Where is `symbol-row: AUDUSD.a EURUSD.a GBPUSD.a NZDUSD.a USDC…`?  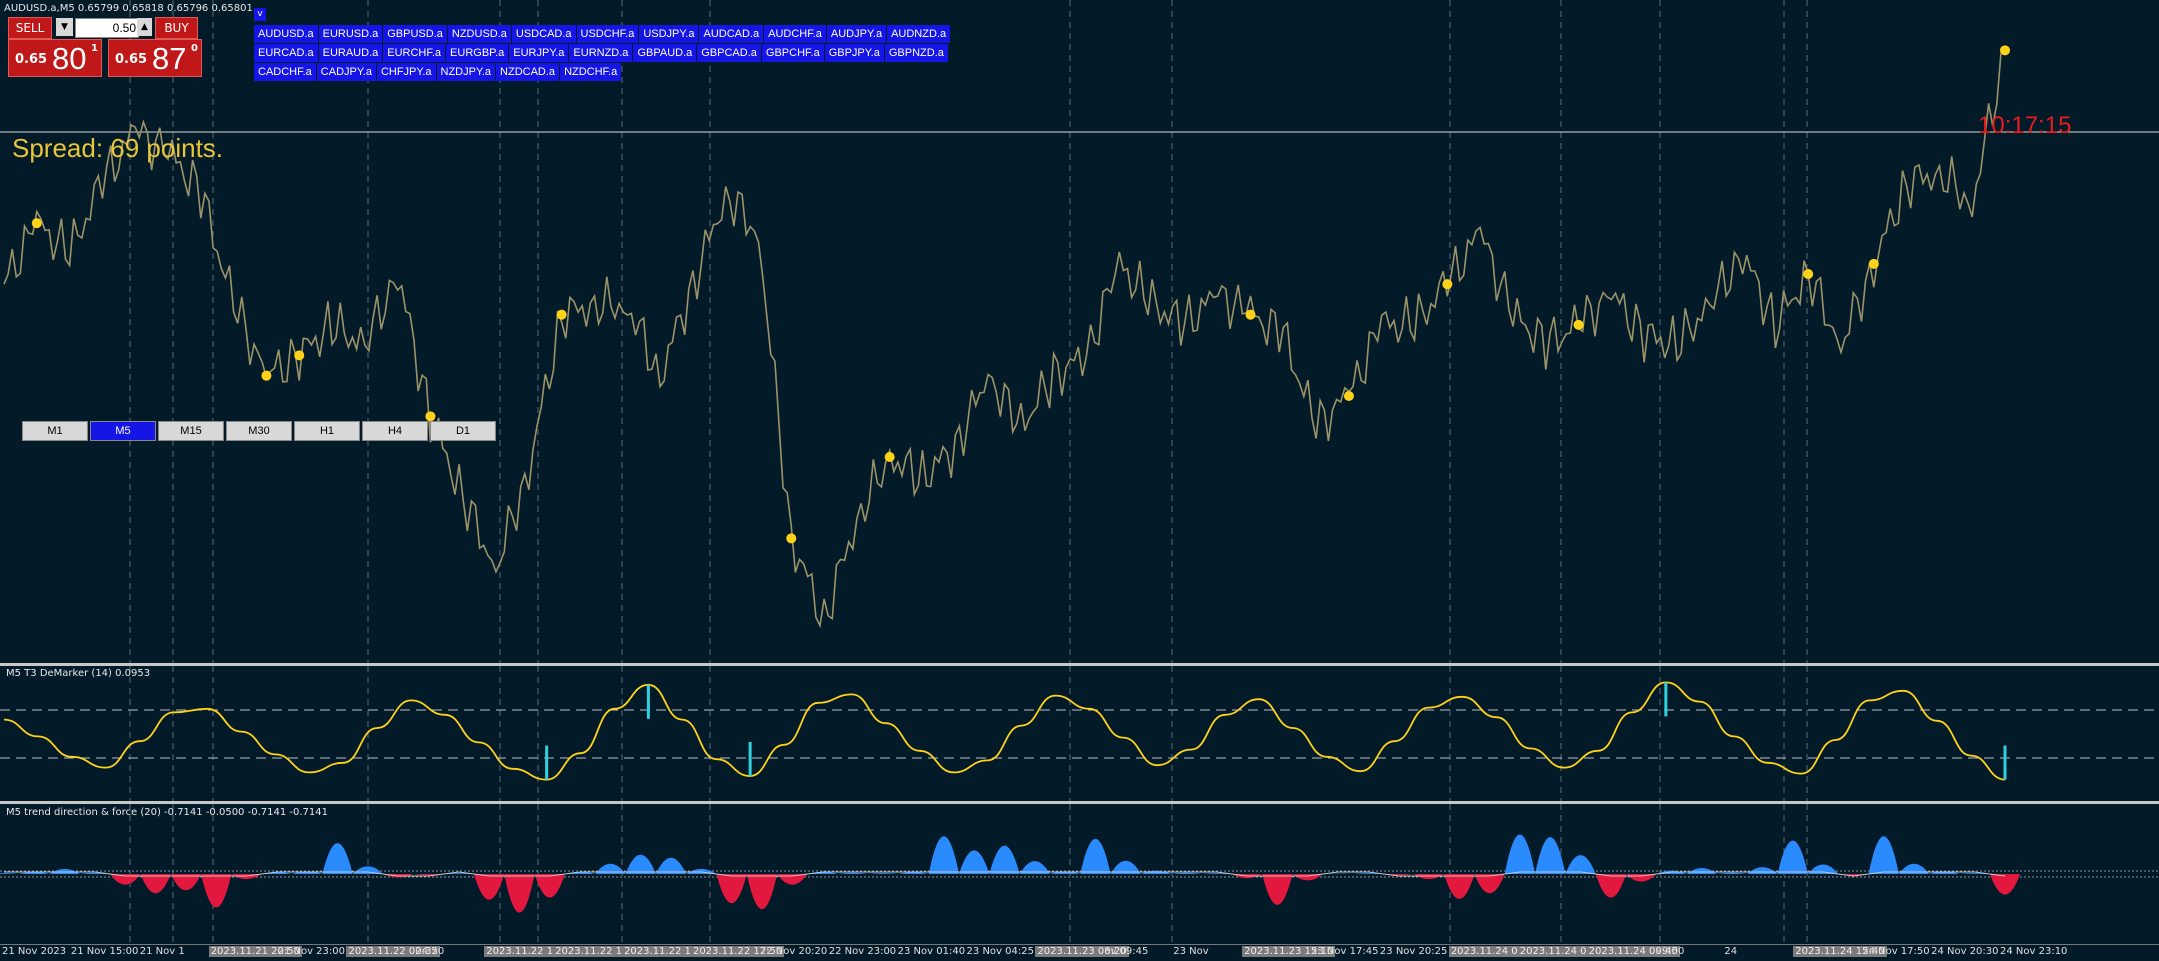
symbol-row: AUDUSD.a EURUSD.a GBPUSD.a NZDUSD.a USDC… is located at coordinates (602, 34).